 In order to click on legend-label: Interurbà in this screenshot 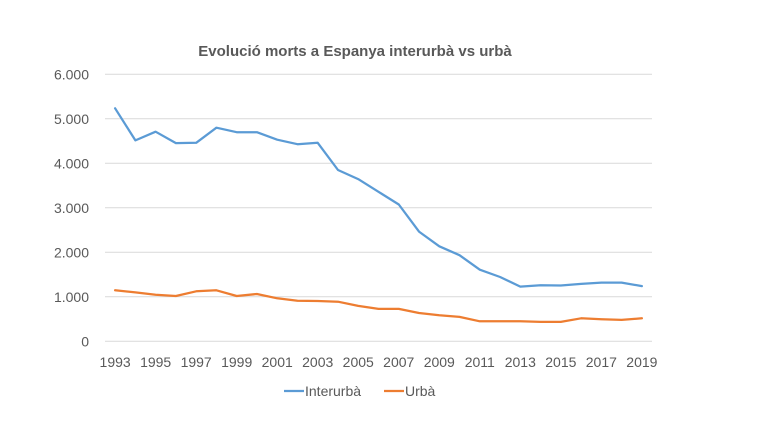, I will do `click(333, 391)`.